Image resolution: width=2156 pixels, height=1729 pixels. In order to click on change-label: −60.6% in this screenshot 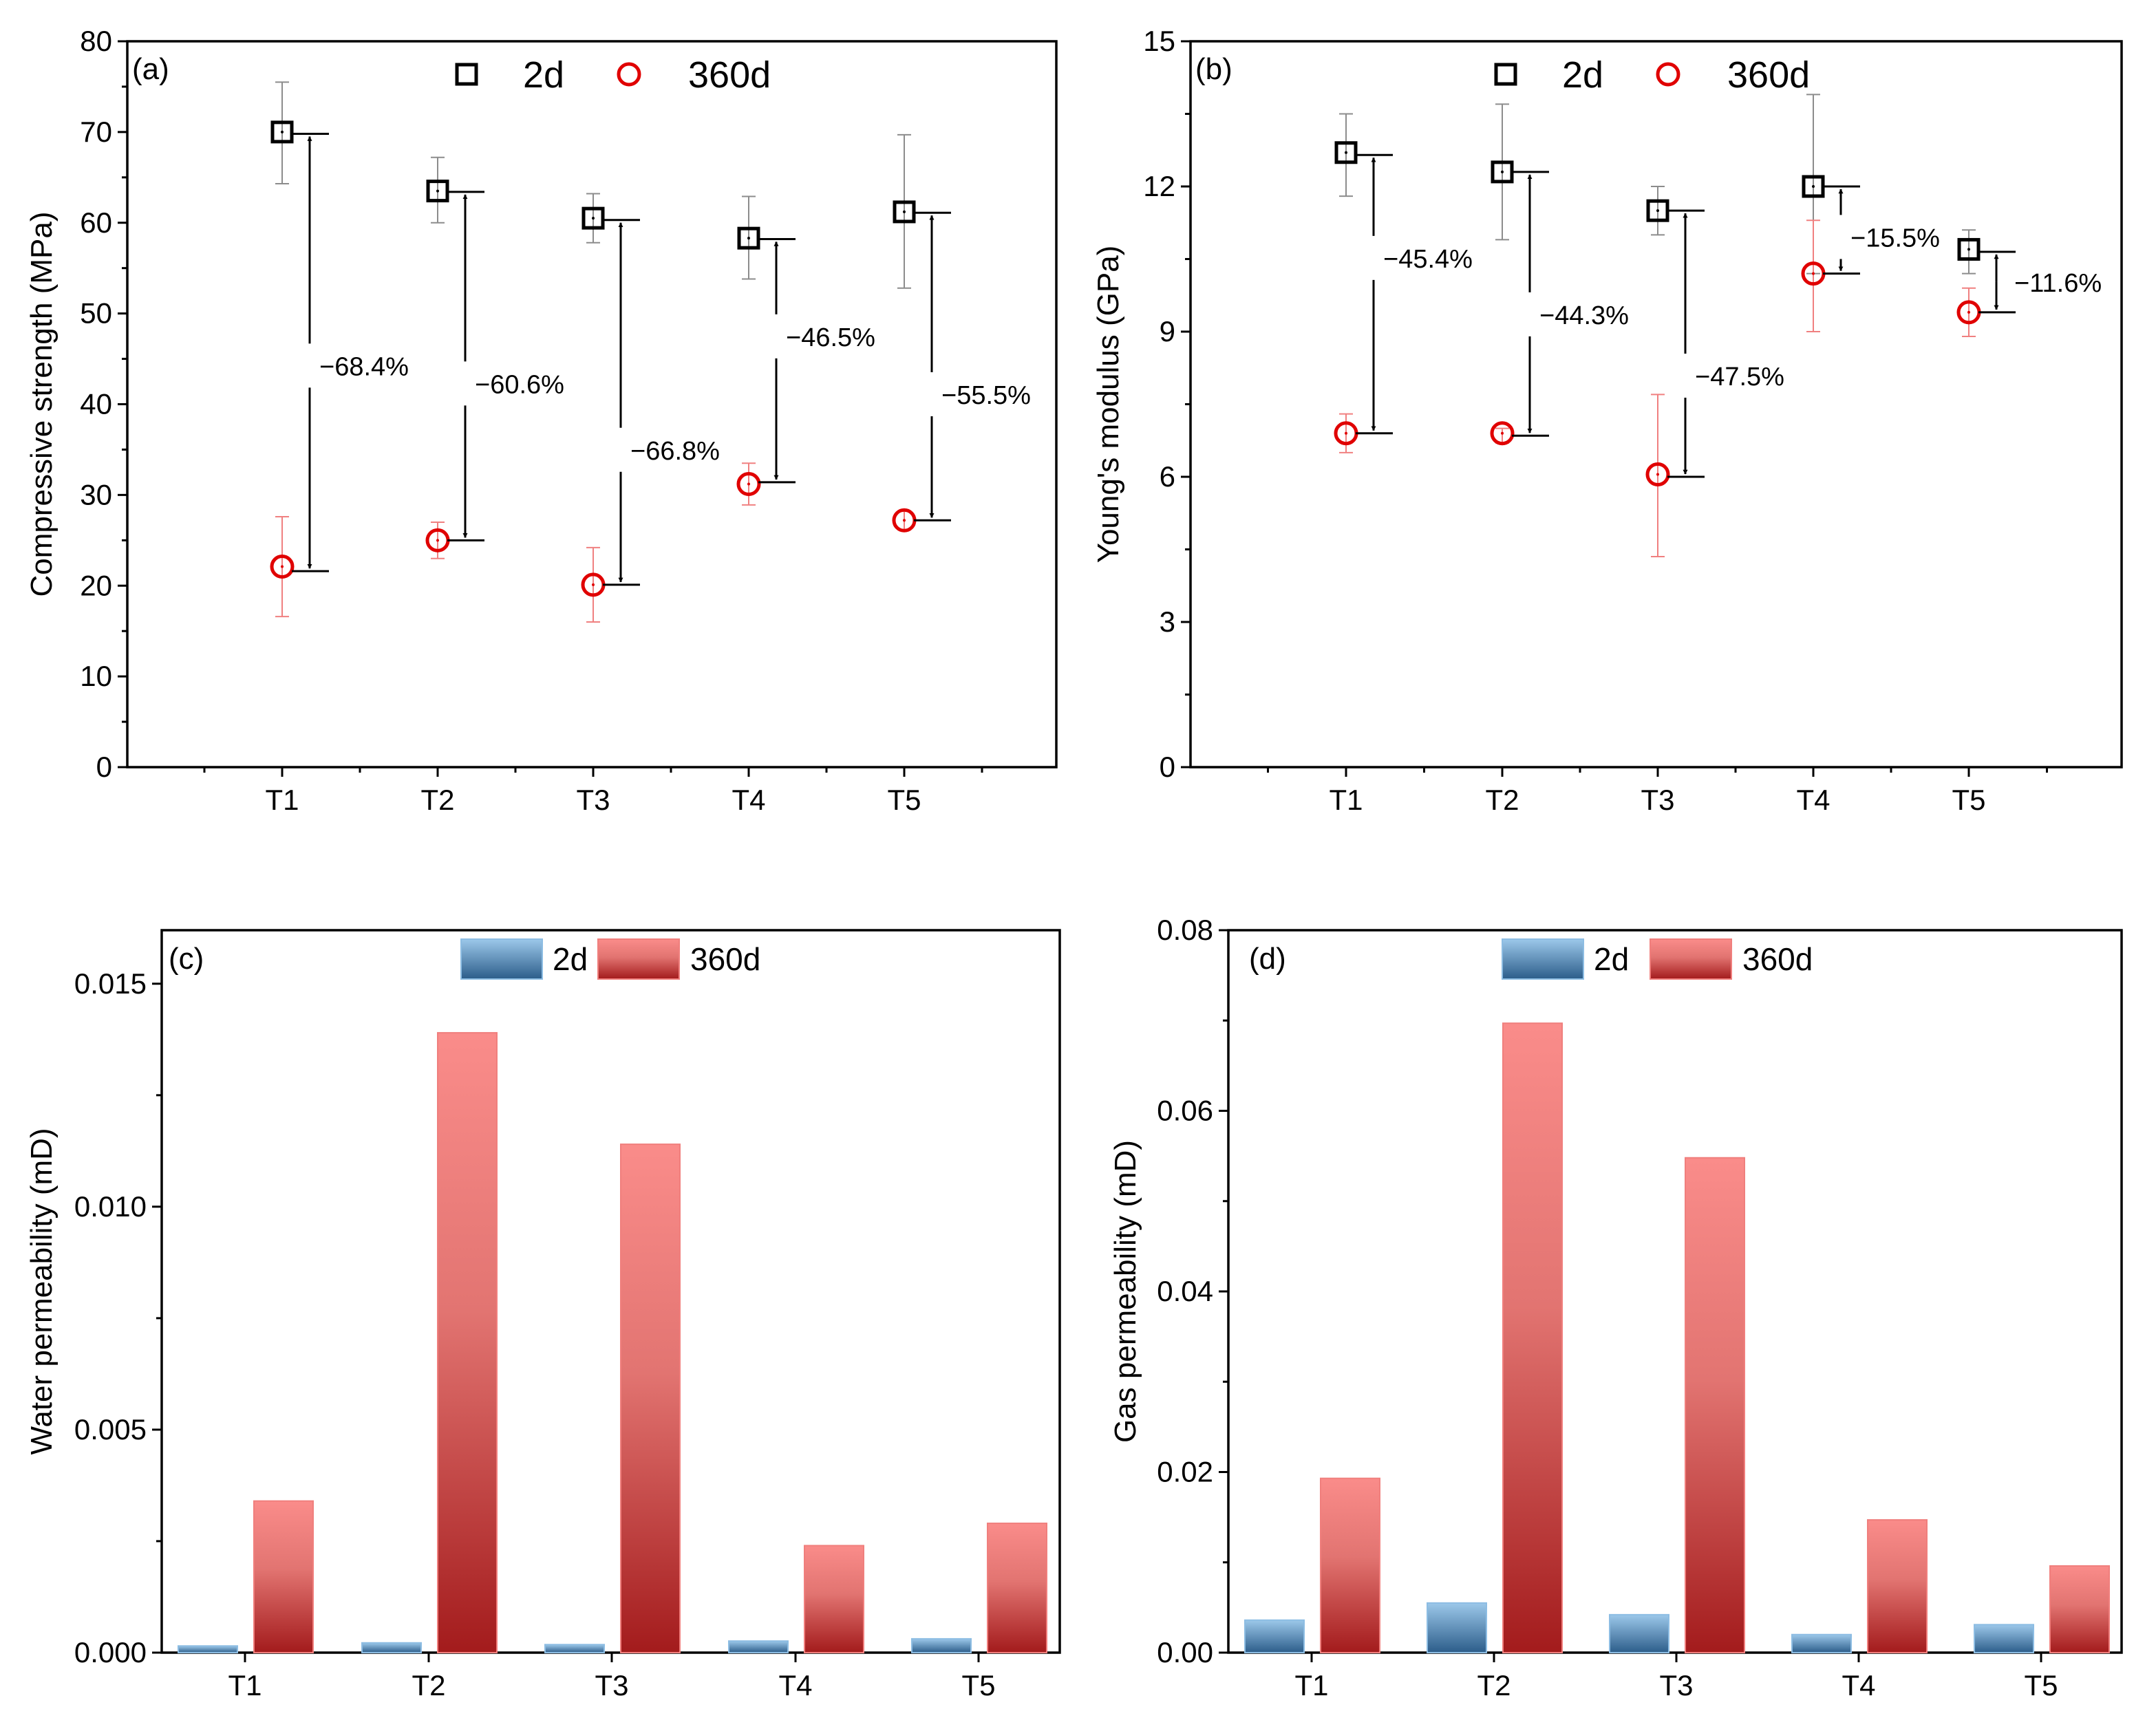, I will do `click(519, 385)`.